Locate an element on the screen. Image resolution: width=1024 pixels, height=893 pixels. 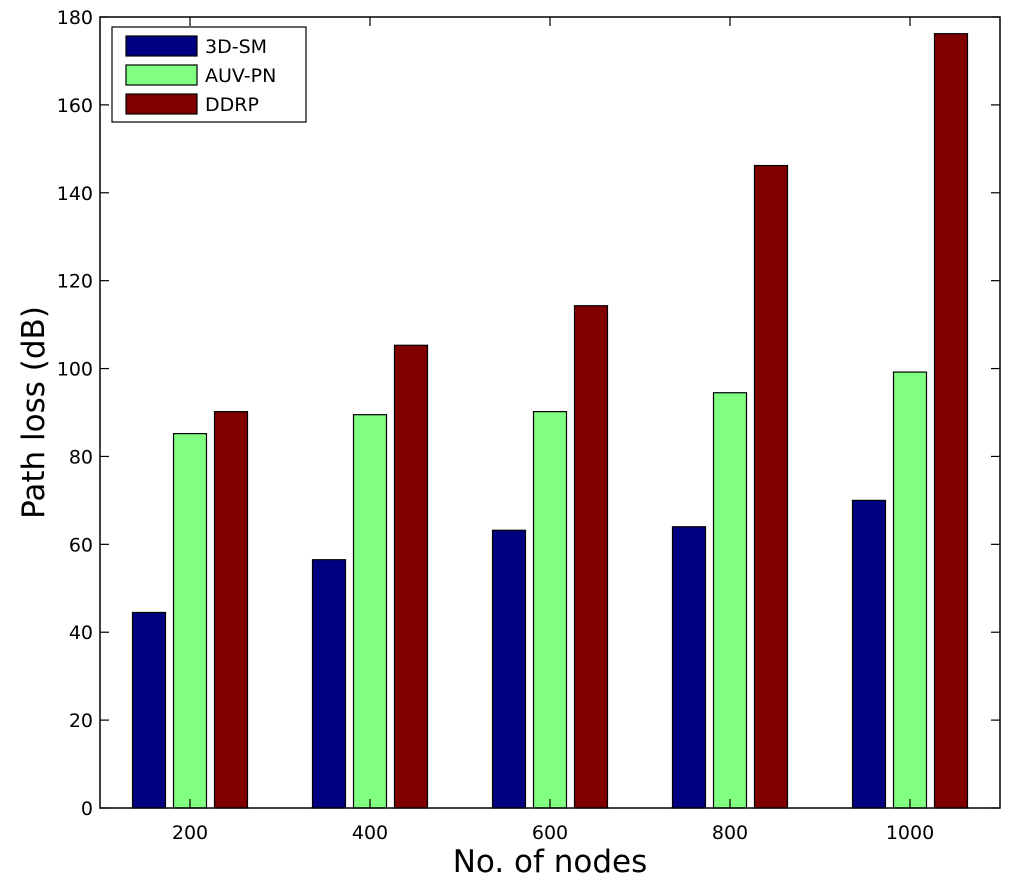
y-tick-label: 120 is located at coordinates (75, 282).